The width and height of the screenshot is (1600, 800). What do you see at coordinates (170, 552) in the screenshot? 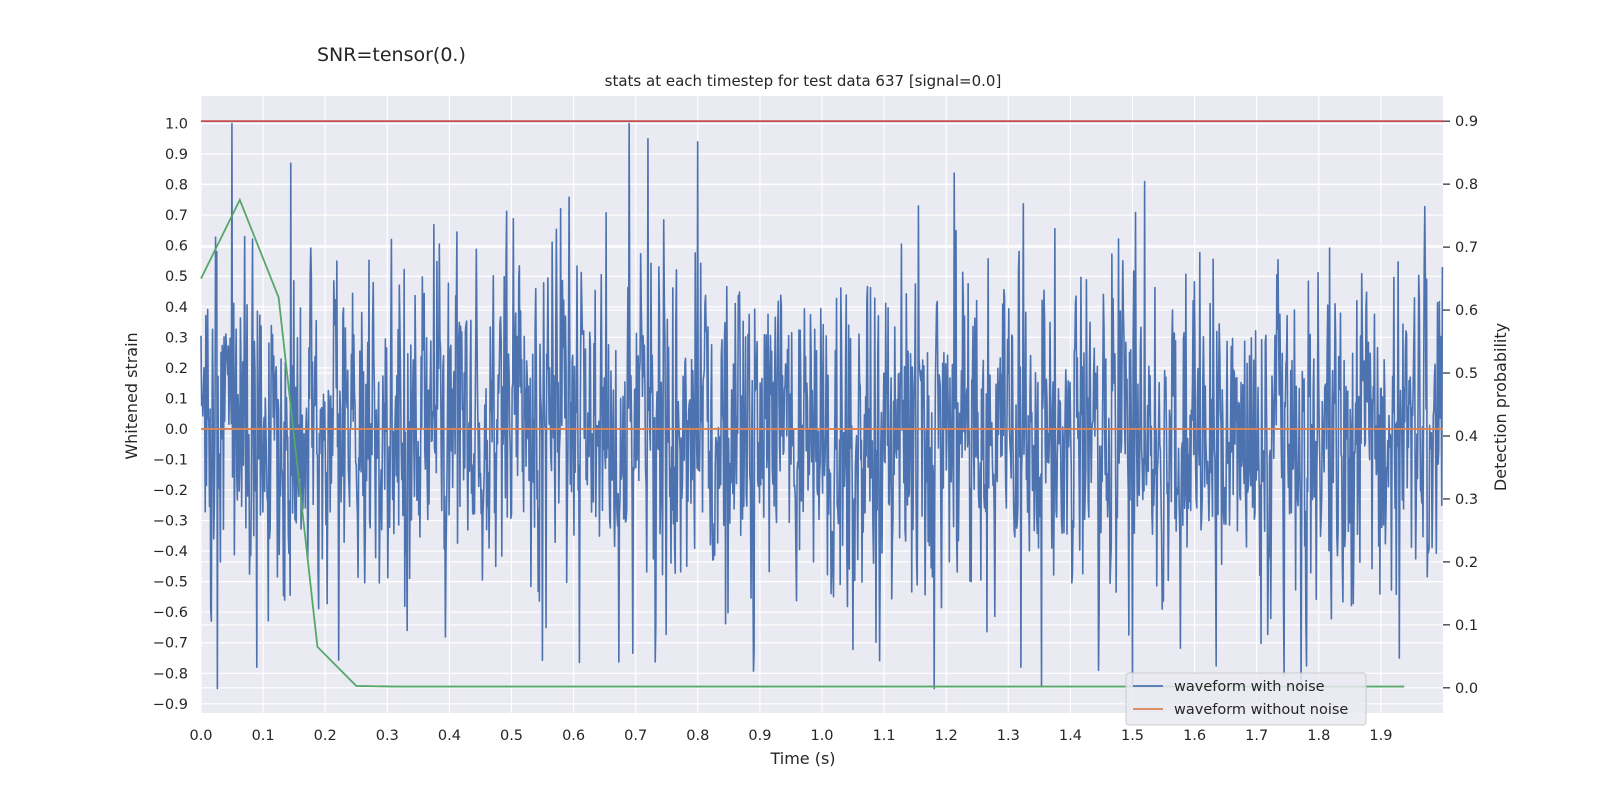
I see `y-tick-label-14: −0.4` at bounding box center [170, 552].